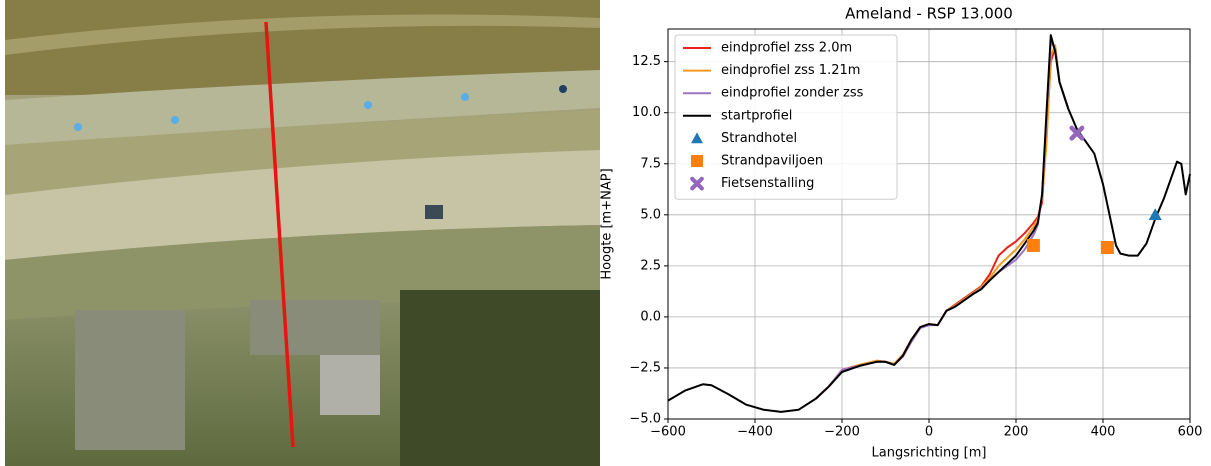 This screenshot has width=1211, height=466. What do you see at coordinates (650, 265) in the screenshot?
I see `y-tick-label: 2.5` at bounding box center [650, 265].